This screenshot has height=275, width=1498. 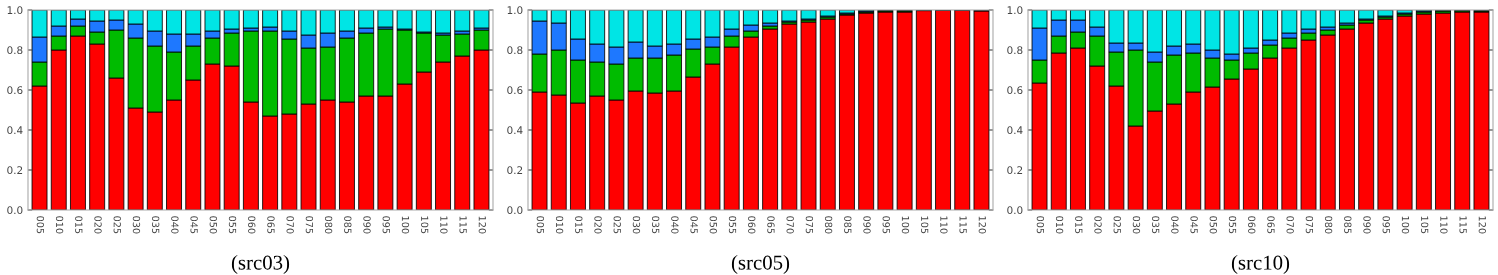 I want to click on text: (src10), so click(x=1260, y=264).